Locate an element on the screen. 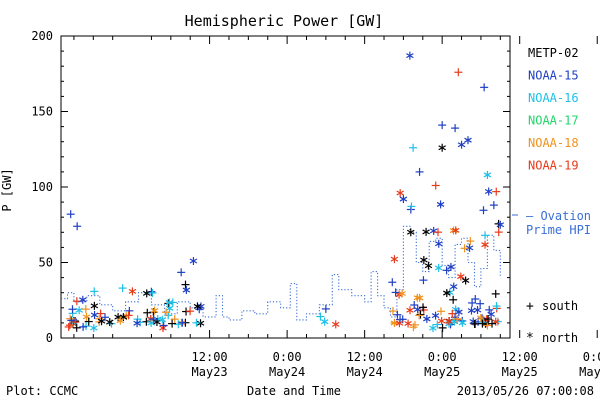 This screenshot has width=600, height=400. x-tick-date-label: May26 is located at coordinates (589, 372).